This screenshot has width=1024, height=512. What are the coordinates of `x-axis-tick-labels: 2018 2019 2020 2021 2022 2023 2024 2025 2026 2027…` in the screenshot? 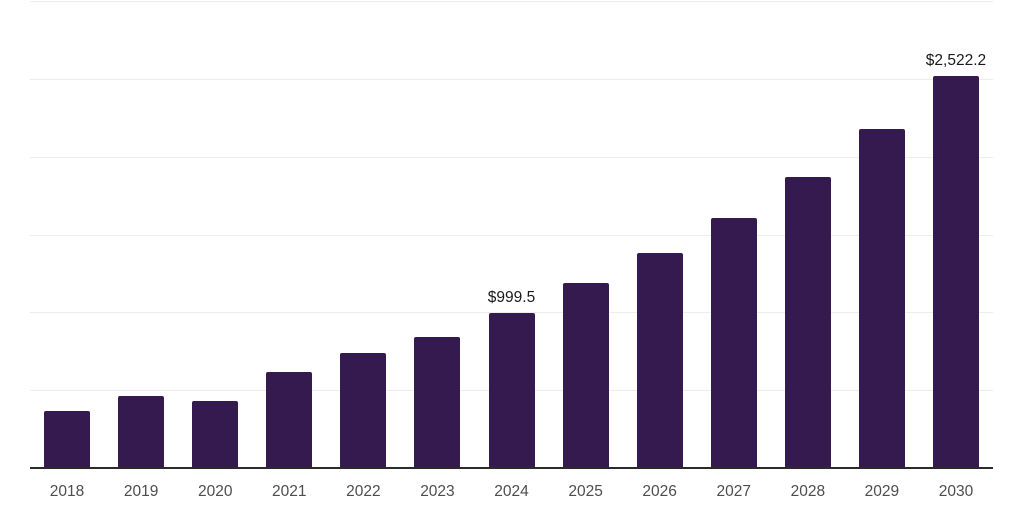 It's located at (511, 492).